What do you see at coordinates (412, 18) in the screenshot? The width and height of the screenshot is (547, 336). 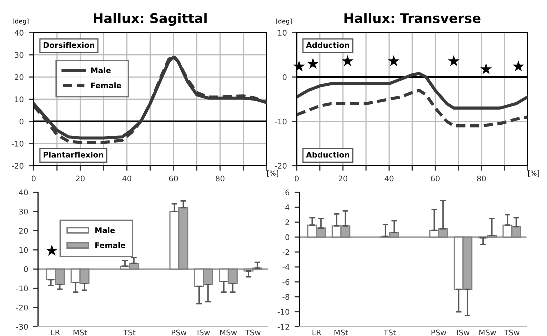 I see `chart-title: Hallux: Transverse` at bounding box center [412, 18].